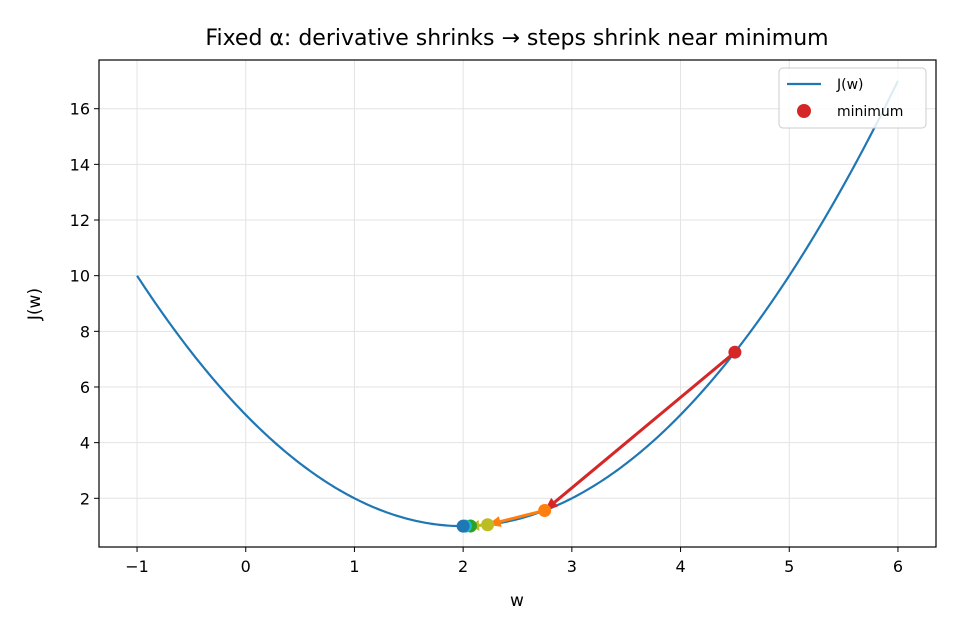  I want to click on x-tick-label: 2, so click(463, 566).